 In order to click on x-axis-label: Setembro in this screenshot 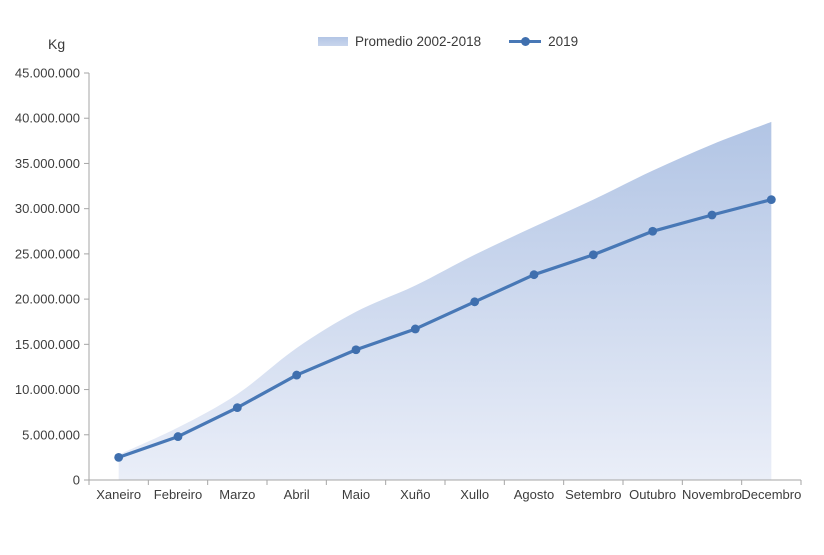, I will do `click(593, 494)`.